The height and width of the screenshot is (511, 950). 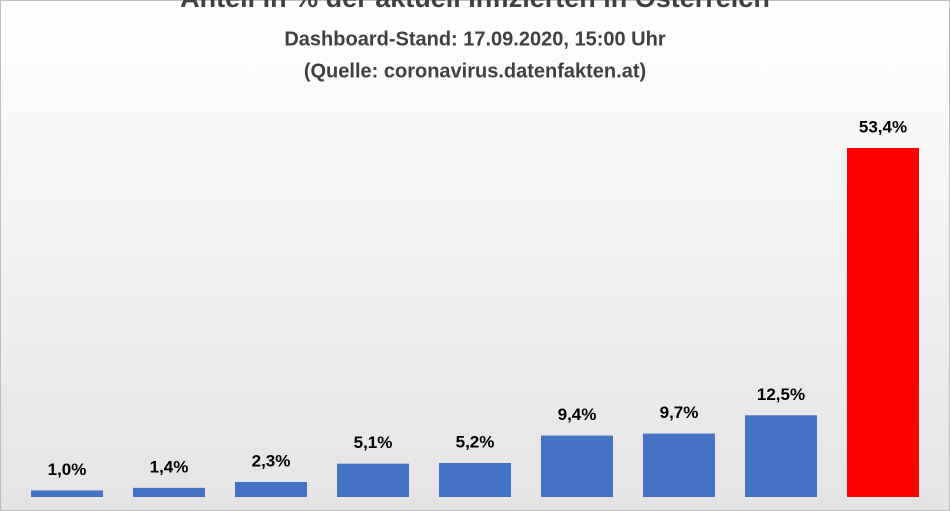 I want to click on data-label: 12,5%, so click(x=781, y=394).